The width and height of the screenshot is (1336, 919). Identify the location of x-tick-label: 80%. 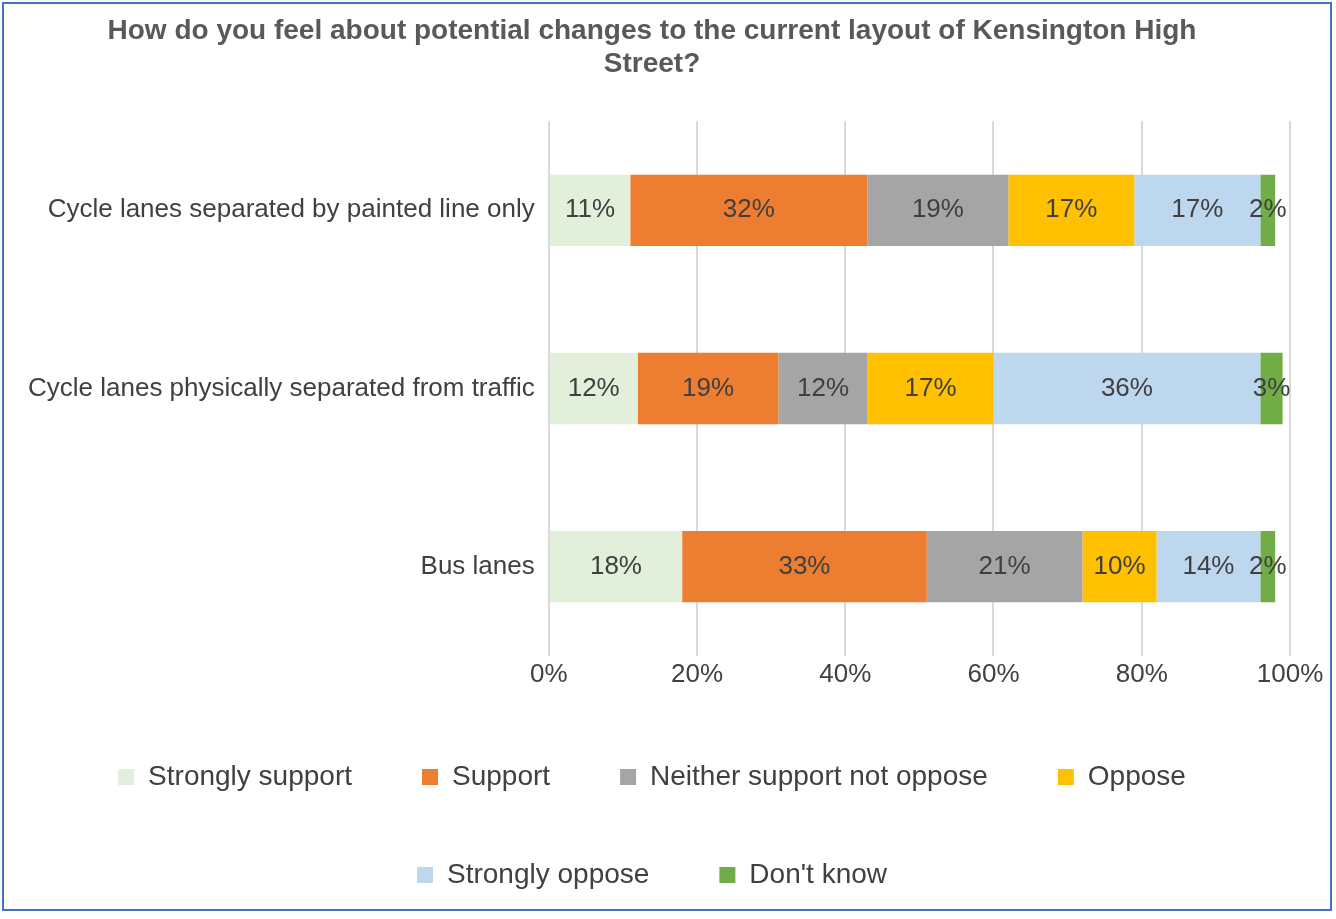
(1141, 672).